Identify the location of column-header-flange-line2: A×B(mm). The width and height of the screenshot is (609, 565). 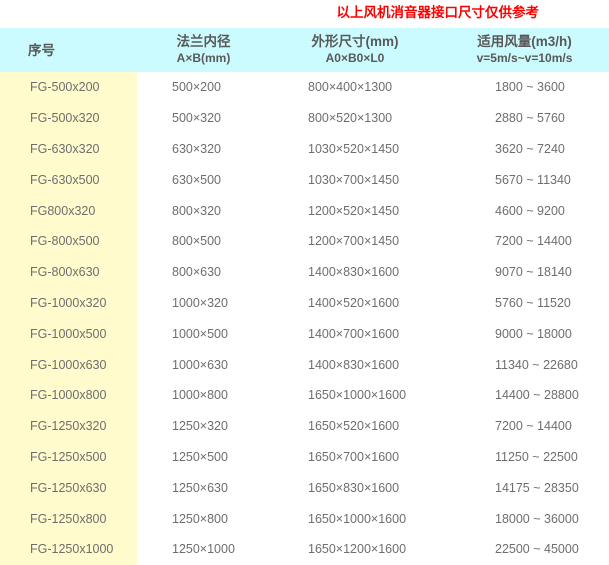
(203, 58).